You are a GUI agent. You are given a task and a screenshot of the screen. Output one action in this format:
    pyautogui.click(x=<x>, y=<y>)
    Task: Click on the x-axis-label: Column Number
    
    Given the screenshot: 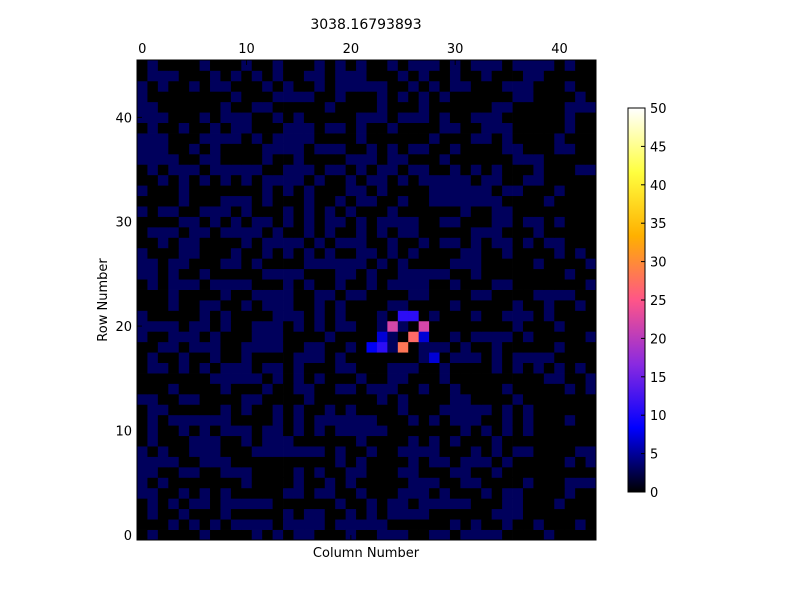 What is the action you would take?
    pyautogui.click(x=366, y=553)
    